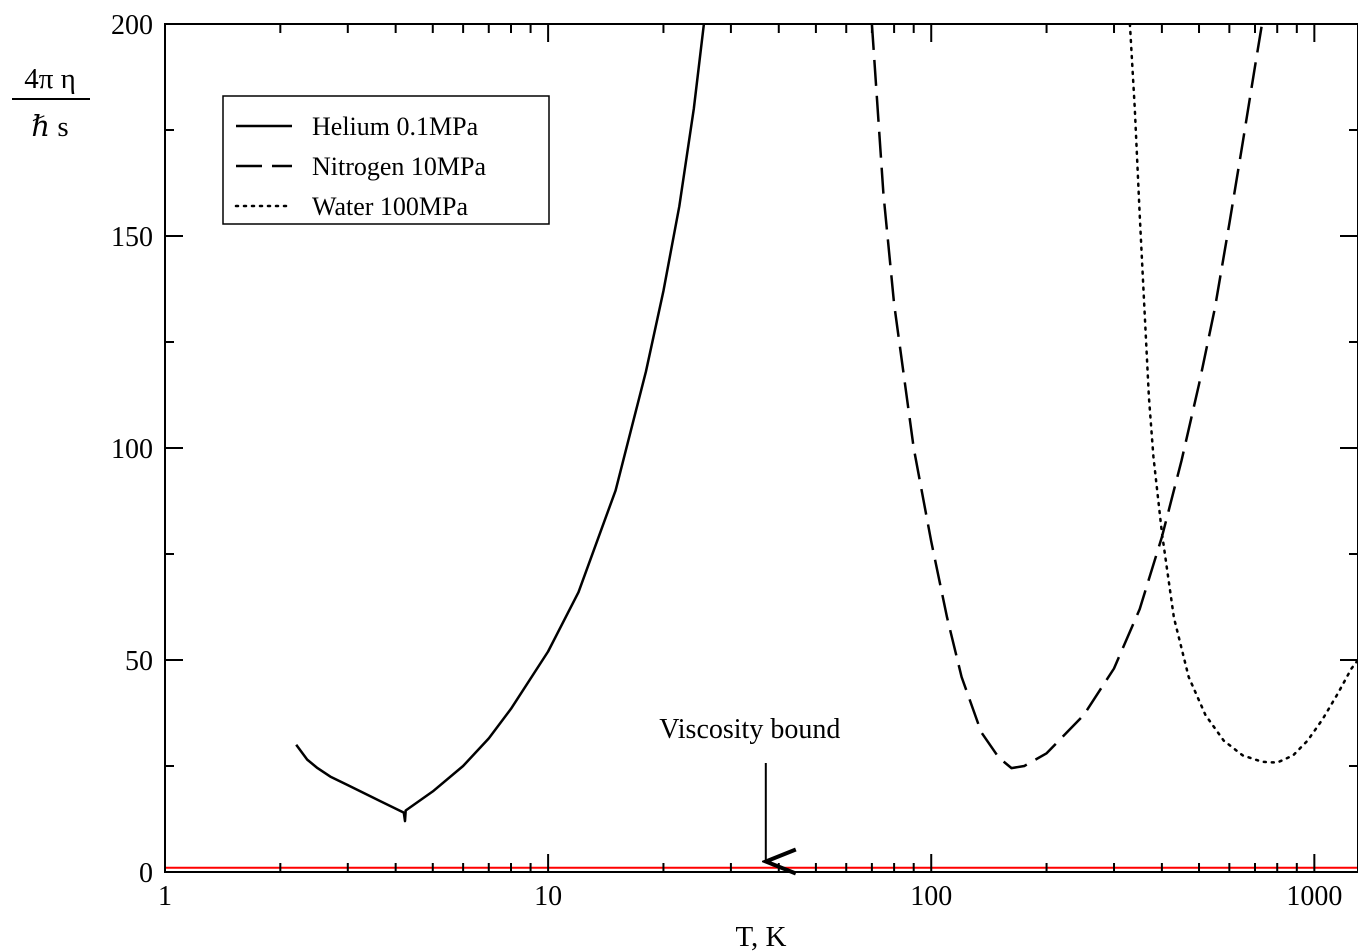  Describe the element at coordinates (749, 729) in the screenshot. I see `viscosity-bound-label: Viscosity bound` at that location.